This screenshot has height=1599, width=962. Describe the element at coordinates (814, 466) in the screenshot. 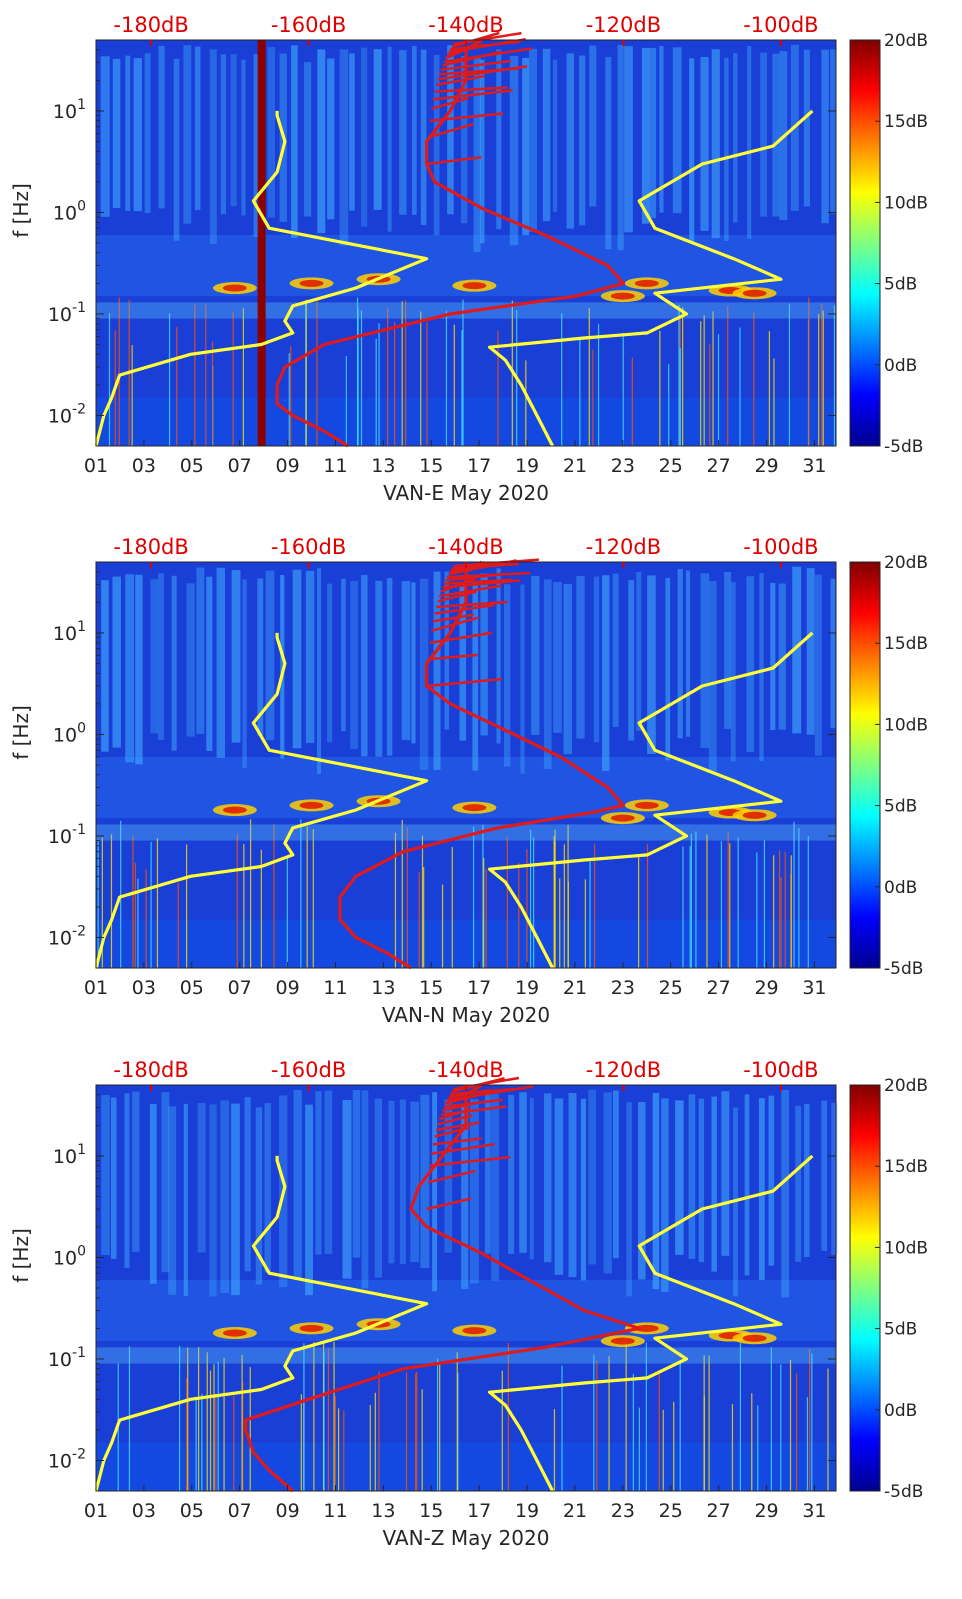

I see `x-tick-label: 31` at that location.